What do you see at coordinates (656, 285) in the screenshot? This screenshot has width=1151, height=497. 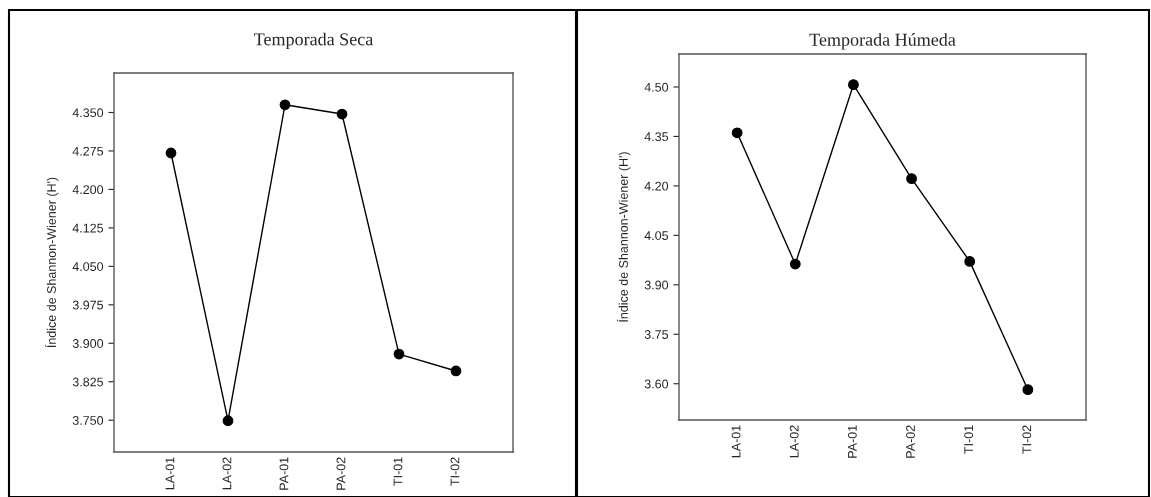 I see `y-tick-label: 3.90` at bounding box center [656, 285].